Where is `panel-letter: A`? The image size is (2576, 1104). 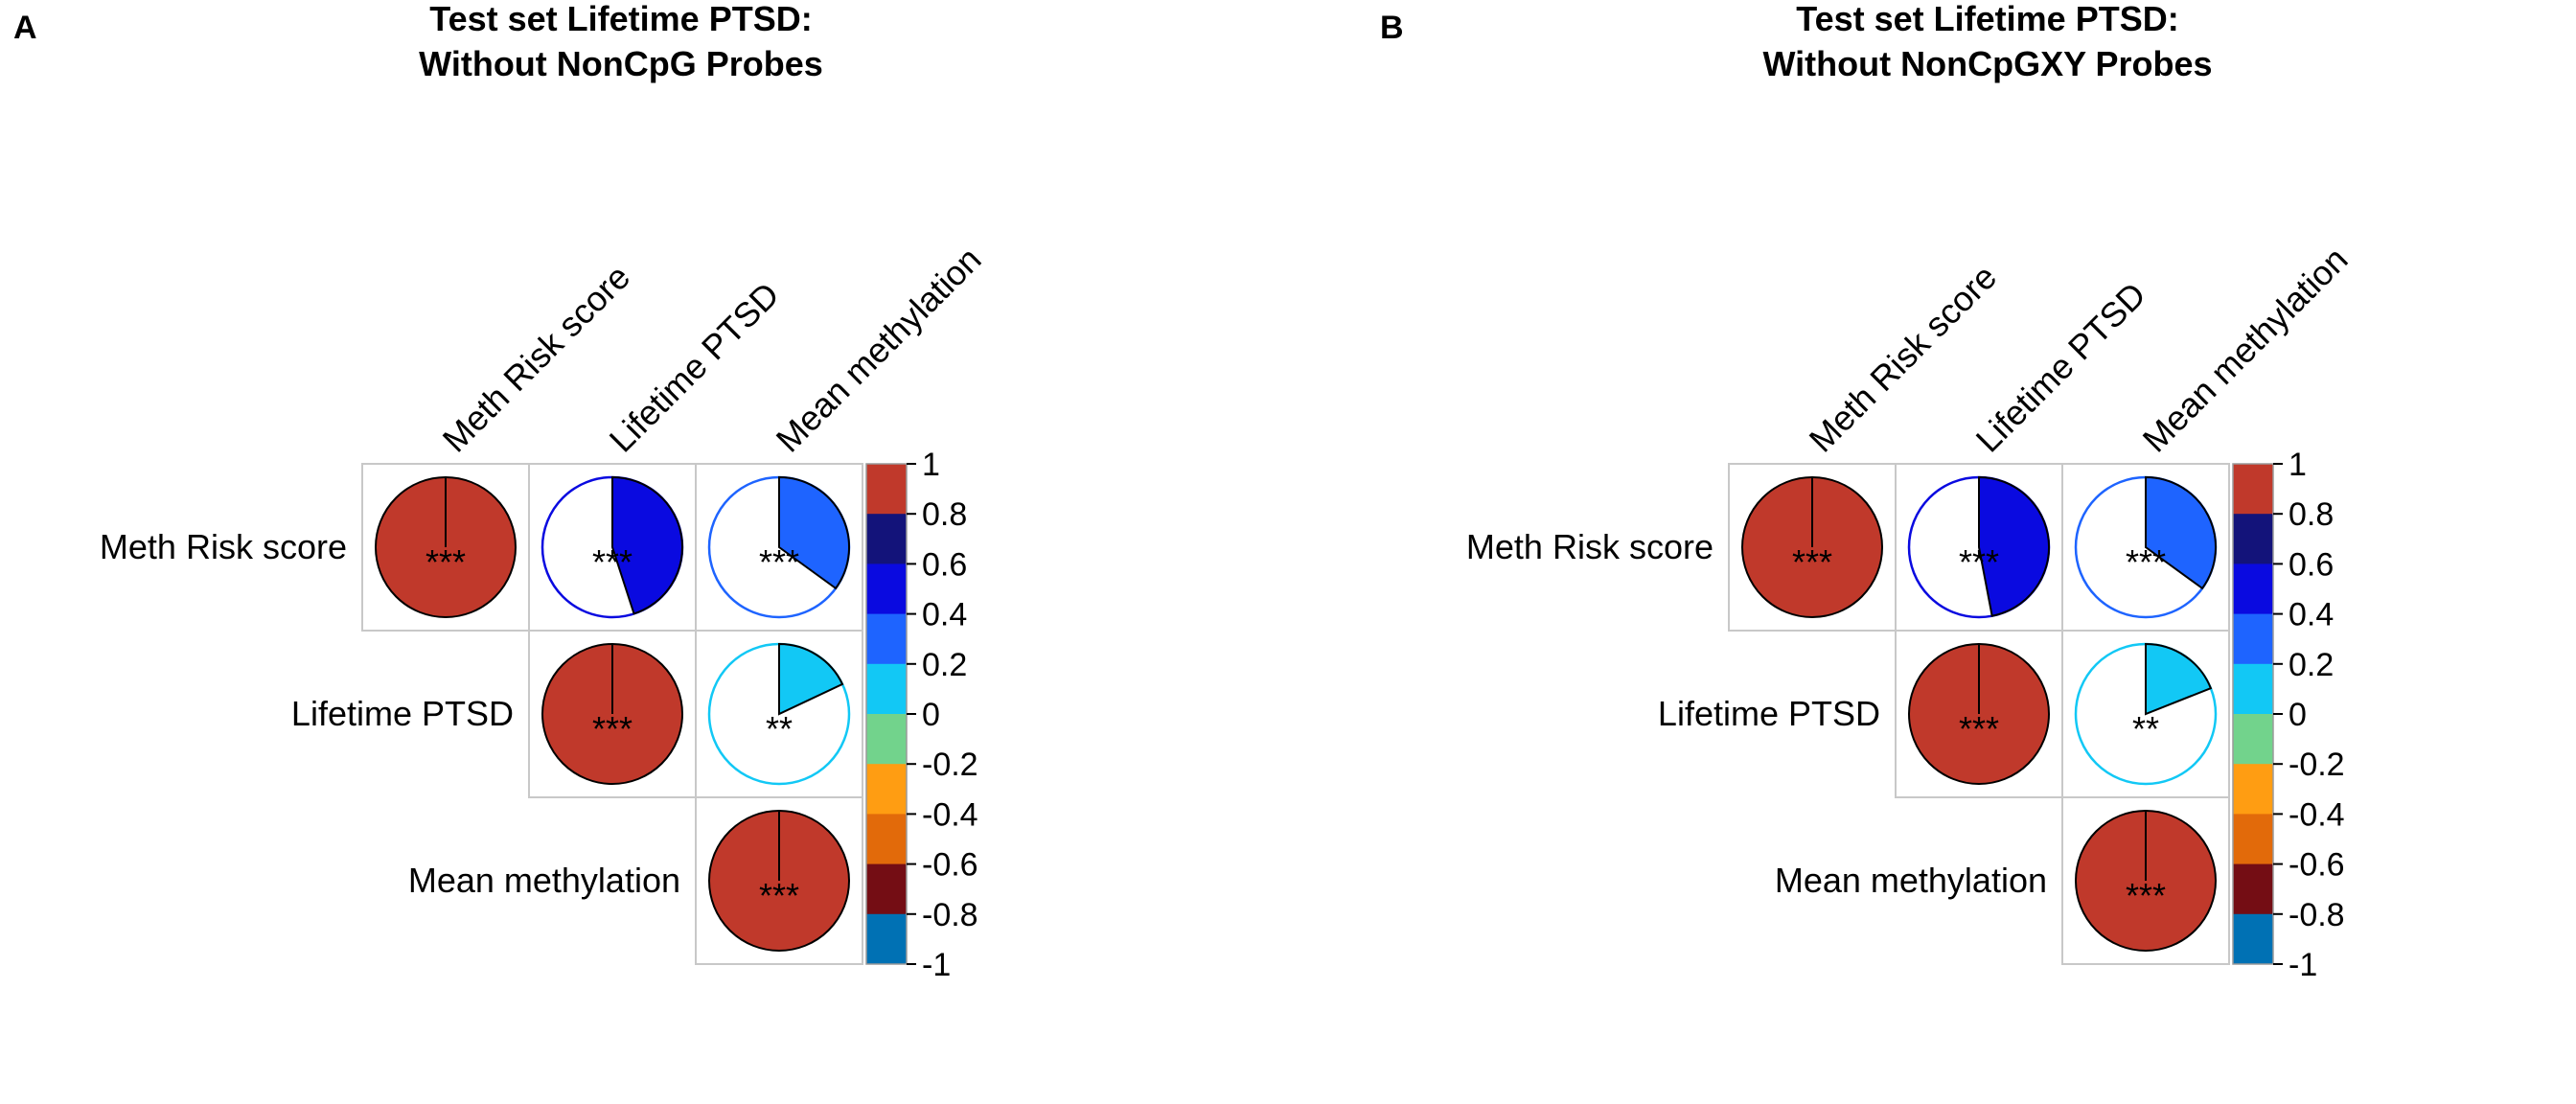
panel-letter: A is located at coordinates (25, 28).